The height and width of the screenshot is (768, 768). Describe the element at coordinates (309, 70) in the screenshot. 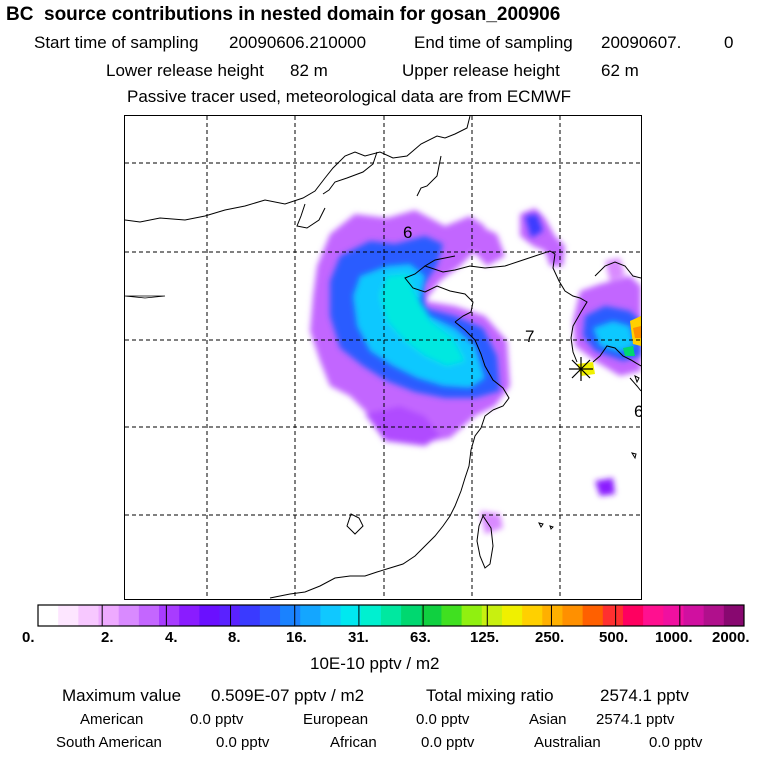

I see `lower-height-value: 82 m` at that location.